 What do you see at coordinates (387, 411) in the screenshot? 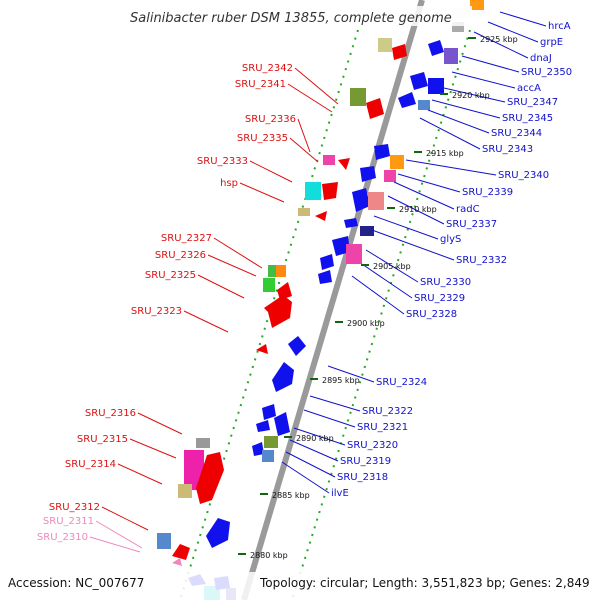
I see `gene-label-sru-2322: SRU_2322` at bounding box center [387, 411].